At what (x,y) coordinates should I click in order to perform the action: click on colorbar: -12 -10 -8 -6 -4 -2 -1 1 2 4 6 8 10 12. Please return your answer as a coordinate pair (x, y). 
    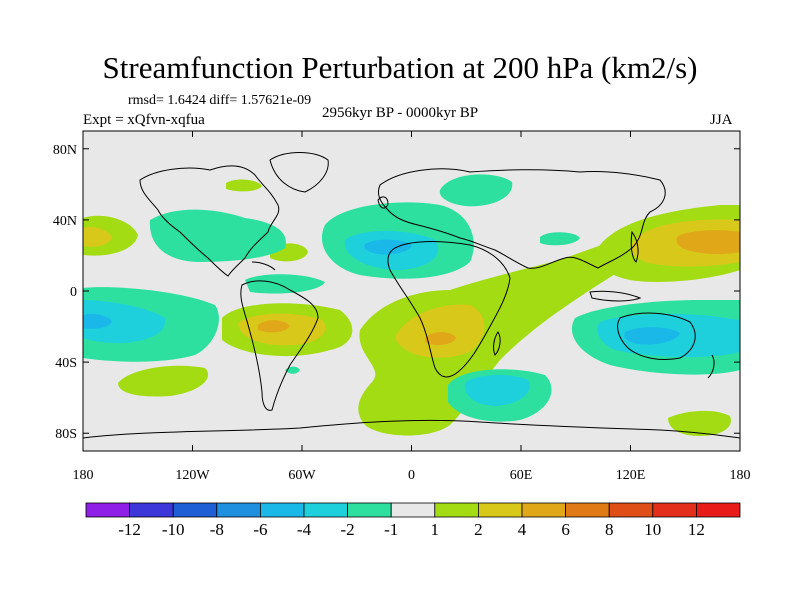
    Looking at the image, I should click on (413, 520).